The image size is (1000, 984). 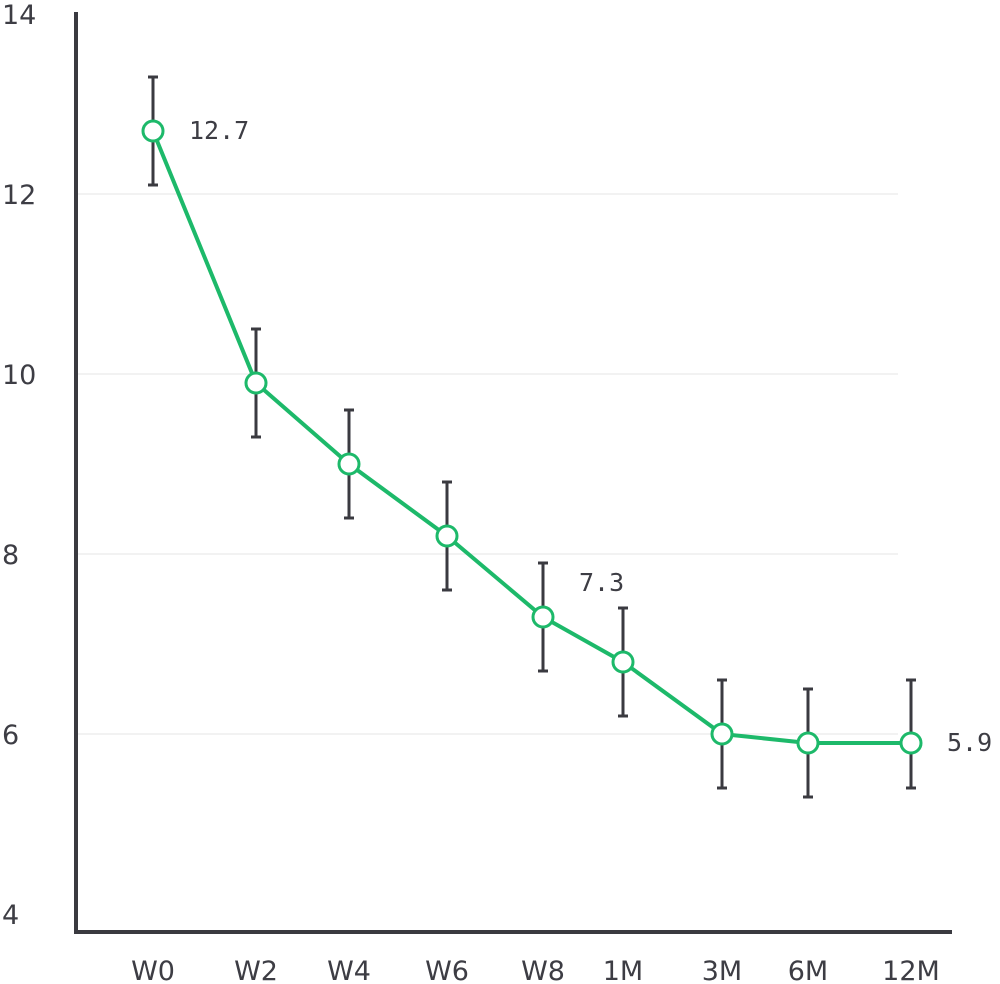 What do you see at coordinates (19, 15) in the screenshot?
I see `y-tick-label: 14` at bounding box center [19, 15].